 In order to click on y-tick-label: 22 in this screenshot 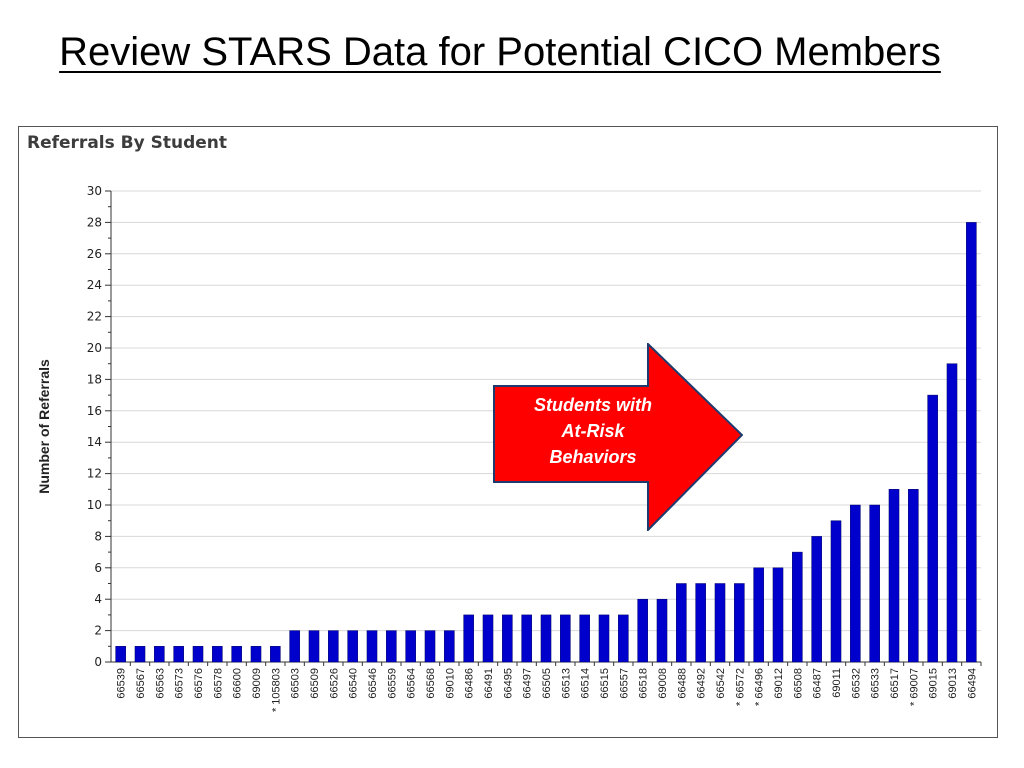, I will do `click(94, 317)`.